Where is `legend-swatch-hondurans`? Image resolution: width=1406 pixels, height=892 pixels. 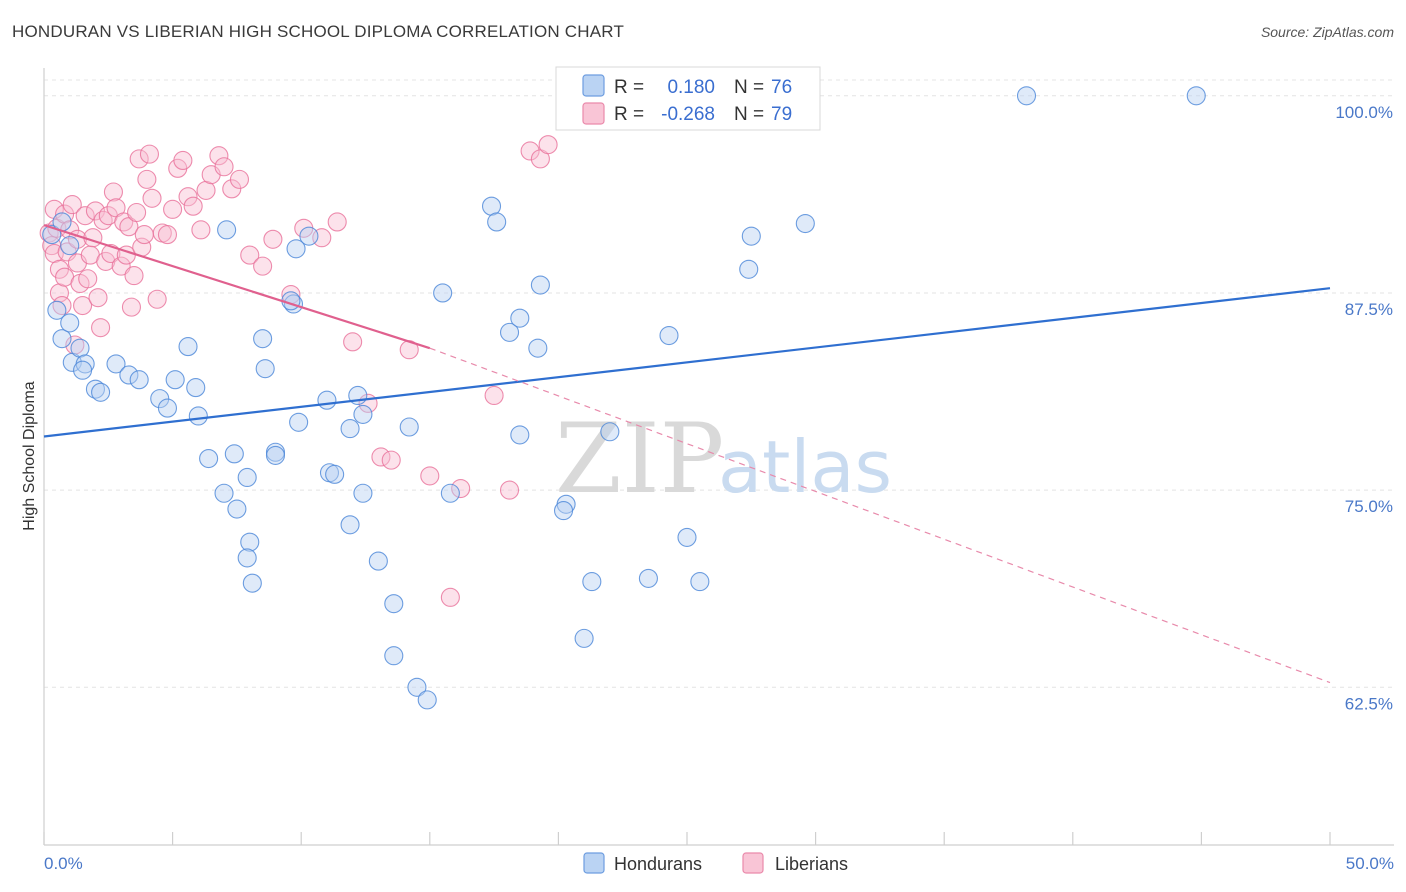 legend-swatch-hondurans is located at coordinates (593, 85).